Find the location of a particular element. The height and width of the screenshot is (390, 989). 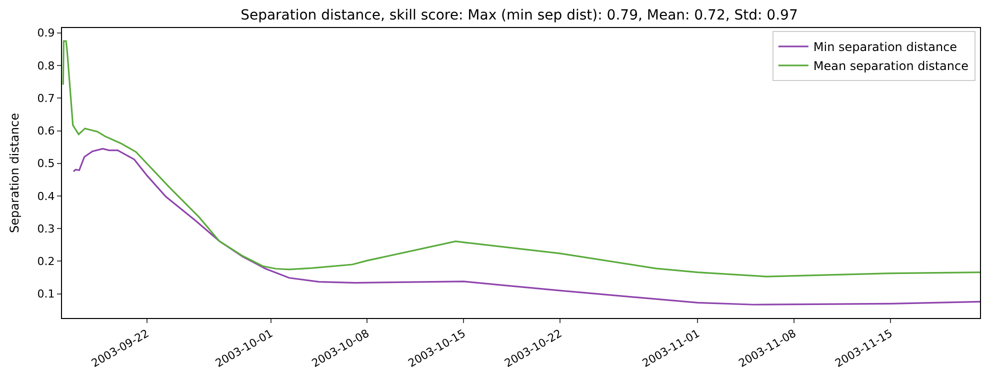

y-axis-title: Separation distance is located at coordinates (15, 173).